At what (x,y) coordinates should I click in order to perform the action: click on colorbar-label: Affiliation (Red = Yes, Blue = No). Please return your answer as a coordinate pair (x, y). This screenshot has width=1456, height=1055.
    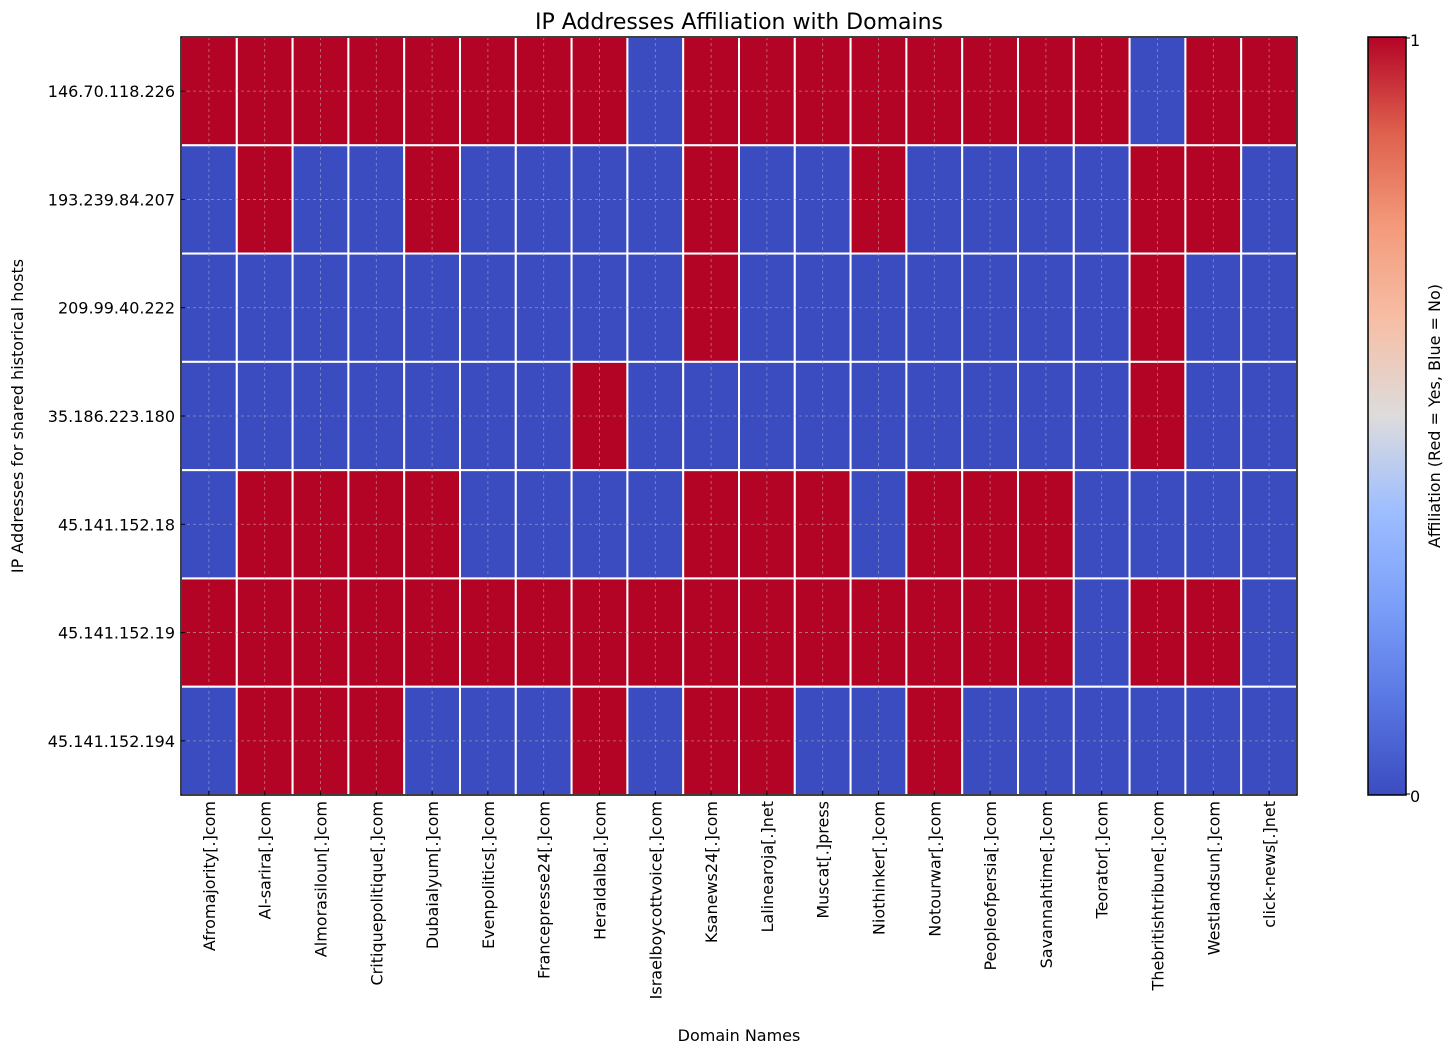
    Looking at the image, I should click on (1434, 416).